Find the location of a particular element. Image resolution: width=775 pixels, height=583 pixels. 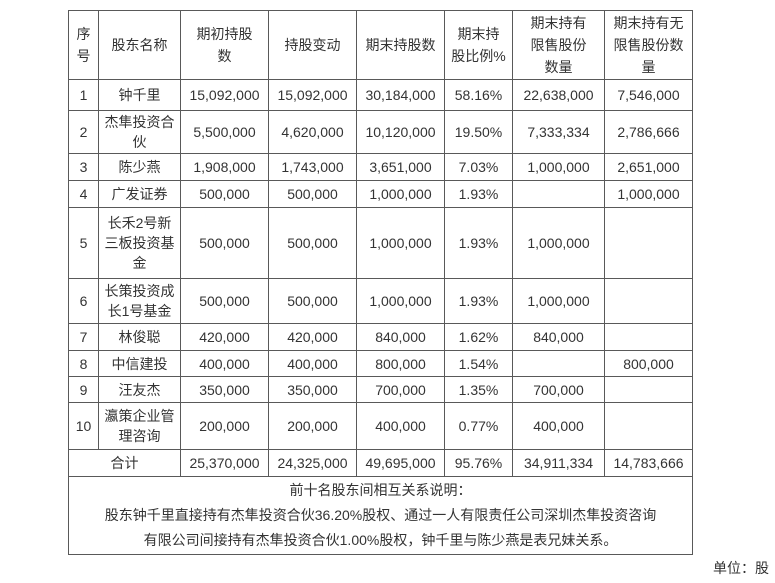

cell-final-ratio: 58.16% is located at coordinates (478, 95).